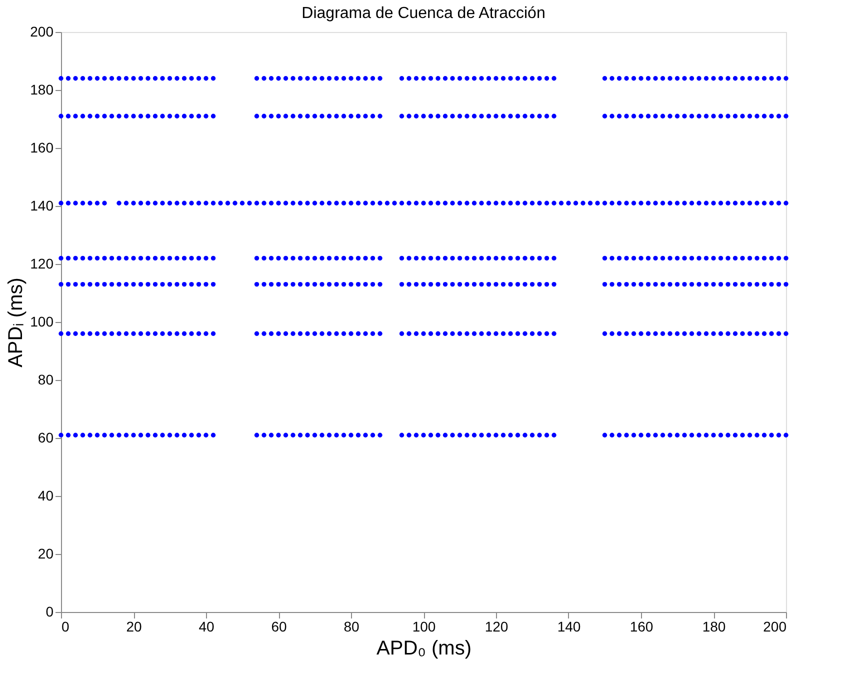  Describe the element at coordinates (352, 626) in the screenshot. I see `x-tick-label: 80` at that location.